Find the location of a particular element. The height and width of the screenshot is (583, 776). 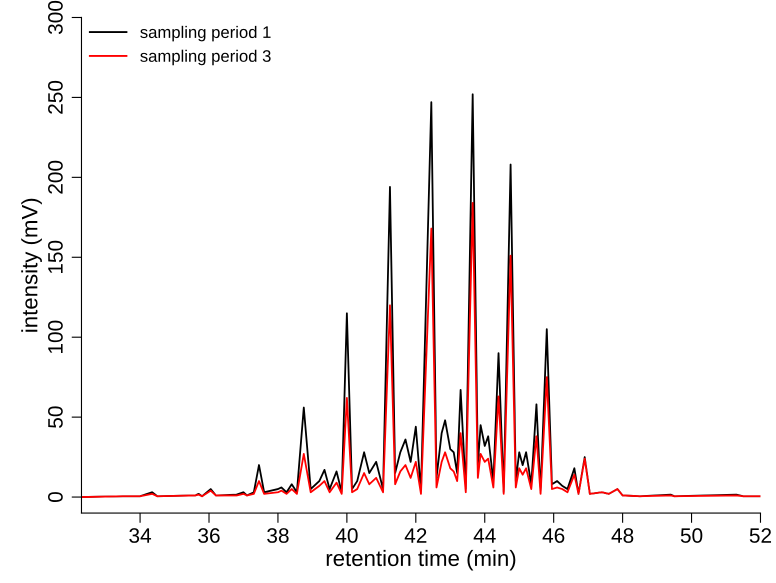

x-tick-label: 48 is located at coordinates (623, 535).